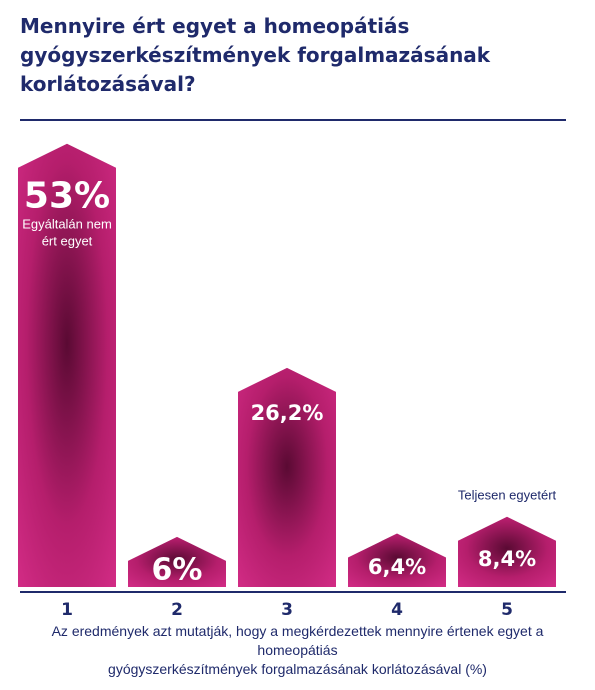  Describe the element at coordinates (67, 196) in the screenshot. I see `value-label-1: 53%` at that location.